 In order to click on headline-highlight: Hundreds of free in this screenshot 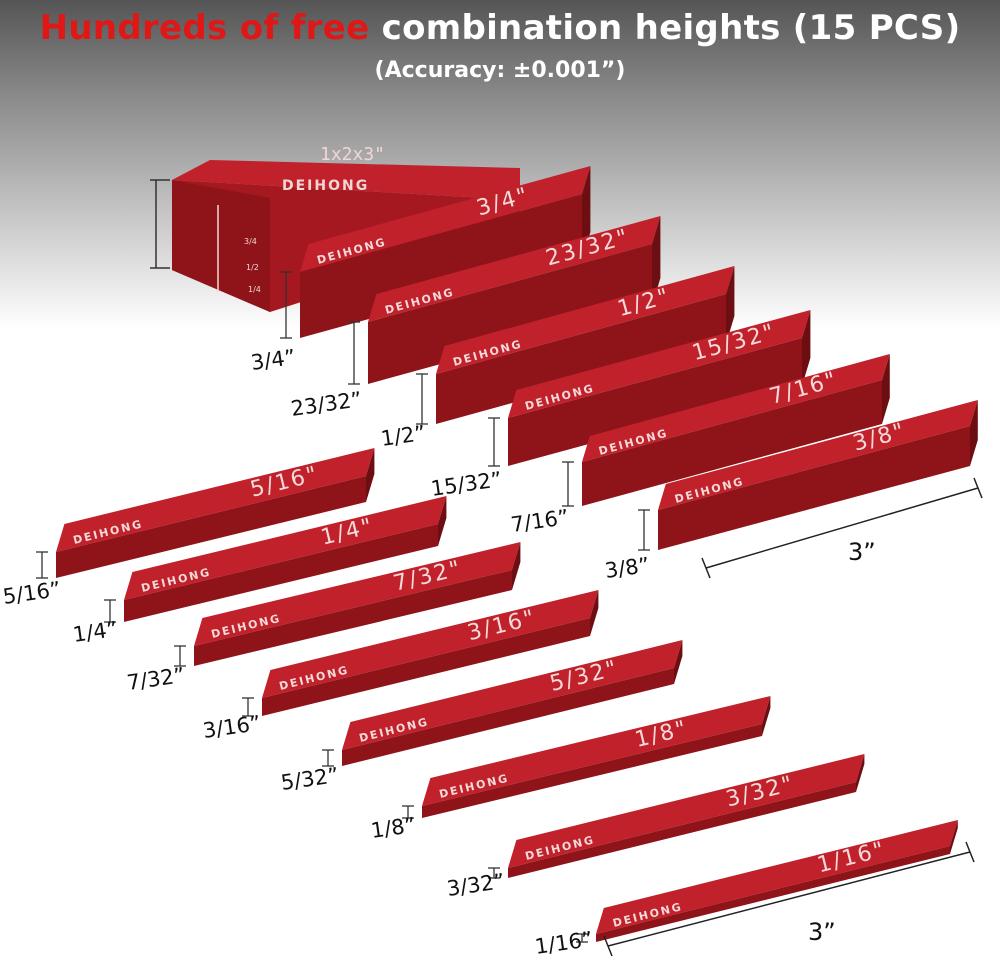, I will do `click(204, 28)`.